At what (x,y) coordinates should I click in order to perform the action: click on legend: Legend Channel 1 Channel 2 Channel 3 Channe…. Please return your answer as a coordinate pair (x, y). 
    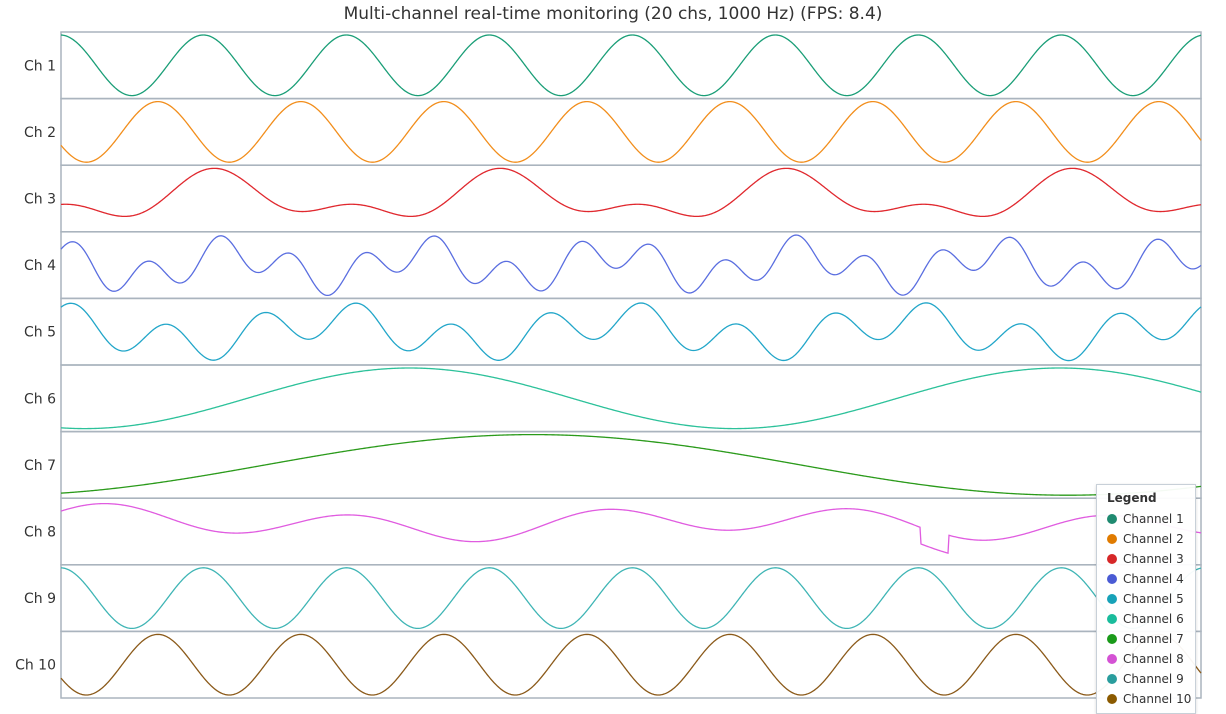
    Looking at the image, I should click on (1146, 599).